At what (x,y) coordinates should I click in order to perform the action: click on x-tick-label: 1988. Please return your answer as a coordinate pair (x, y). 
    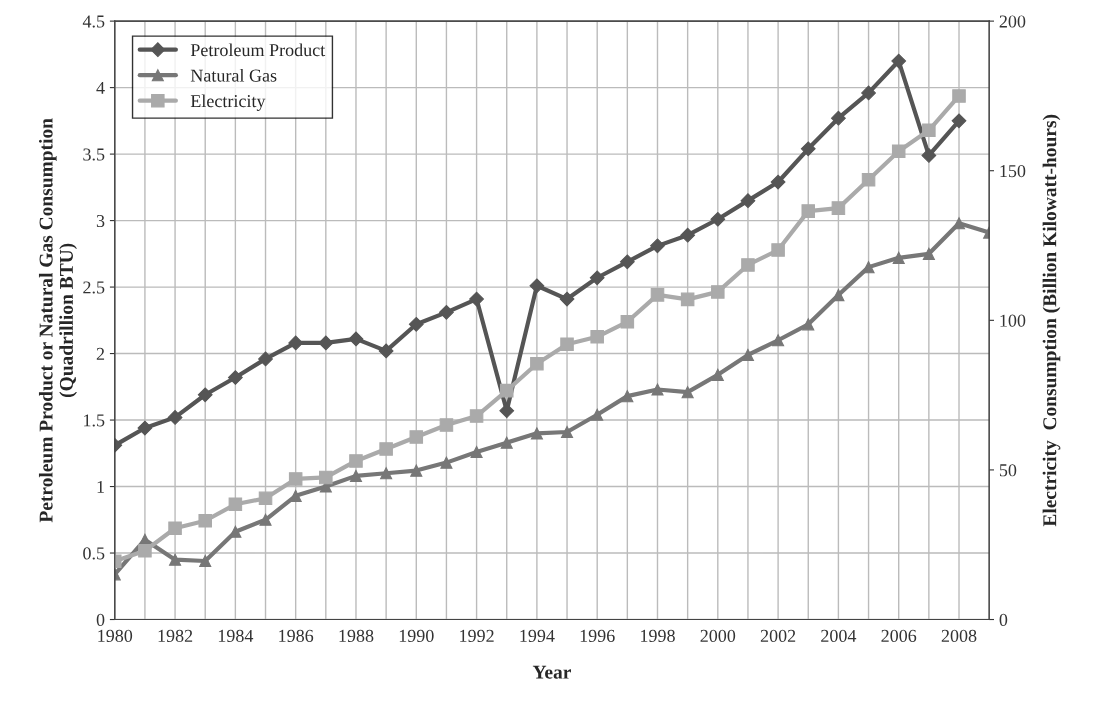
    Looking at the image, I should click on (356, 635).